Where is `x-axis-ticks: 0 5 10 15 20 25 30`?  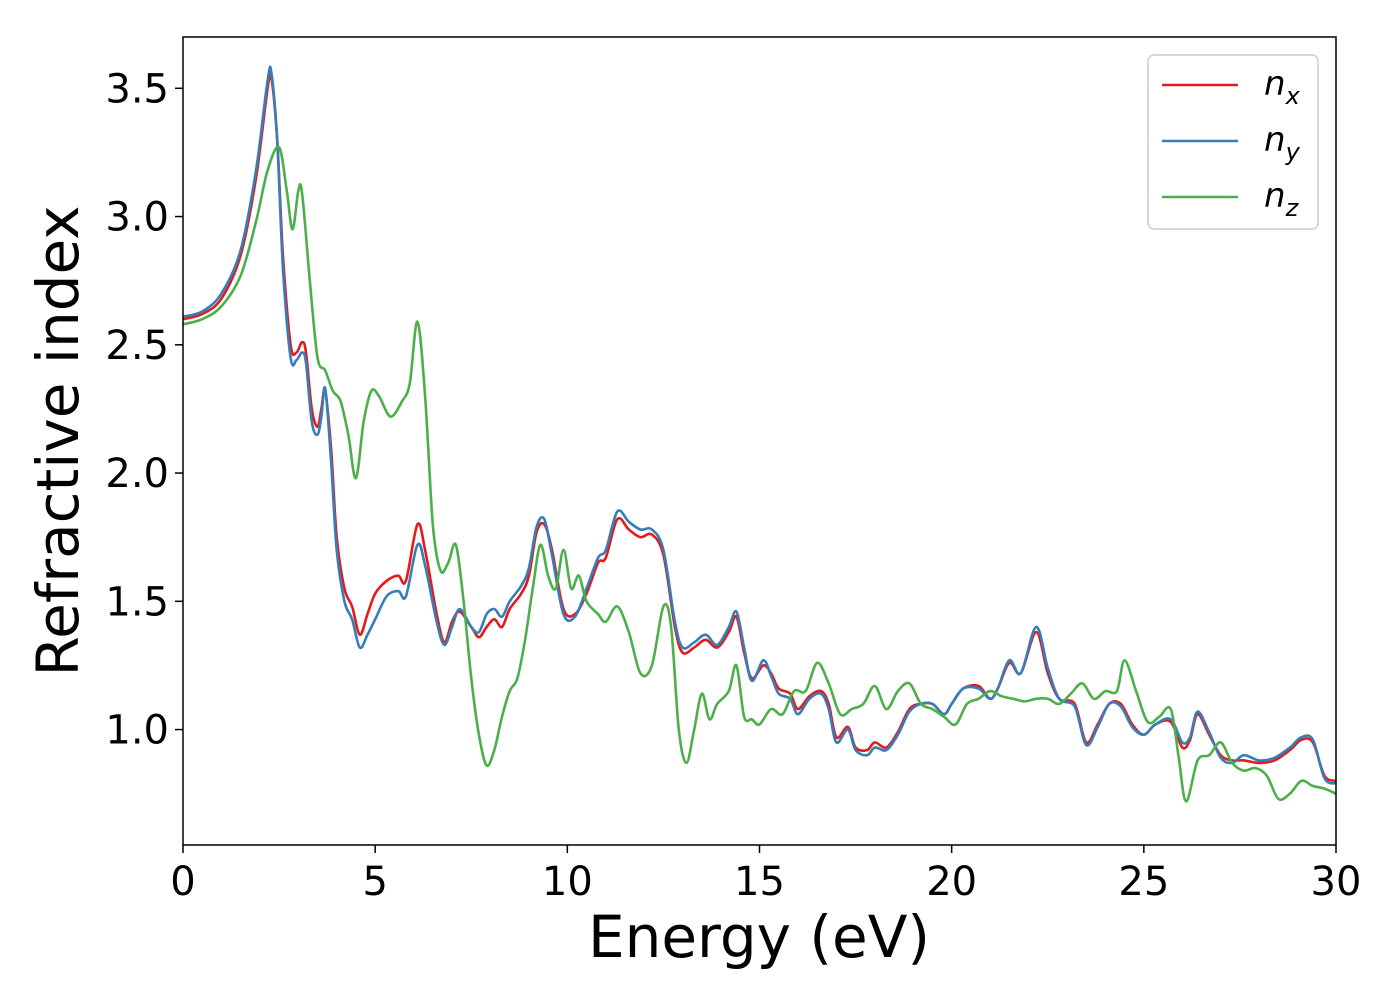
x-axis-ticks: 0 5 10 15 20 25 30 is located at coordinates (765, 875).